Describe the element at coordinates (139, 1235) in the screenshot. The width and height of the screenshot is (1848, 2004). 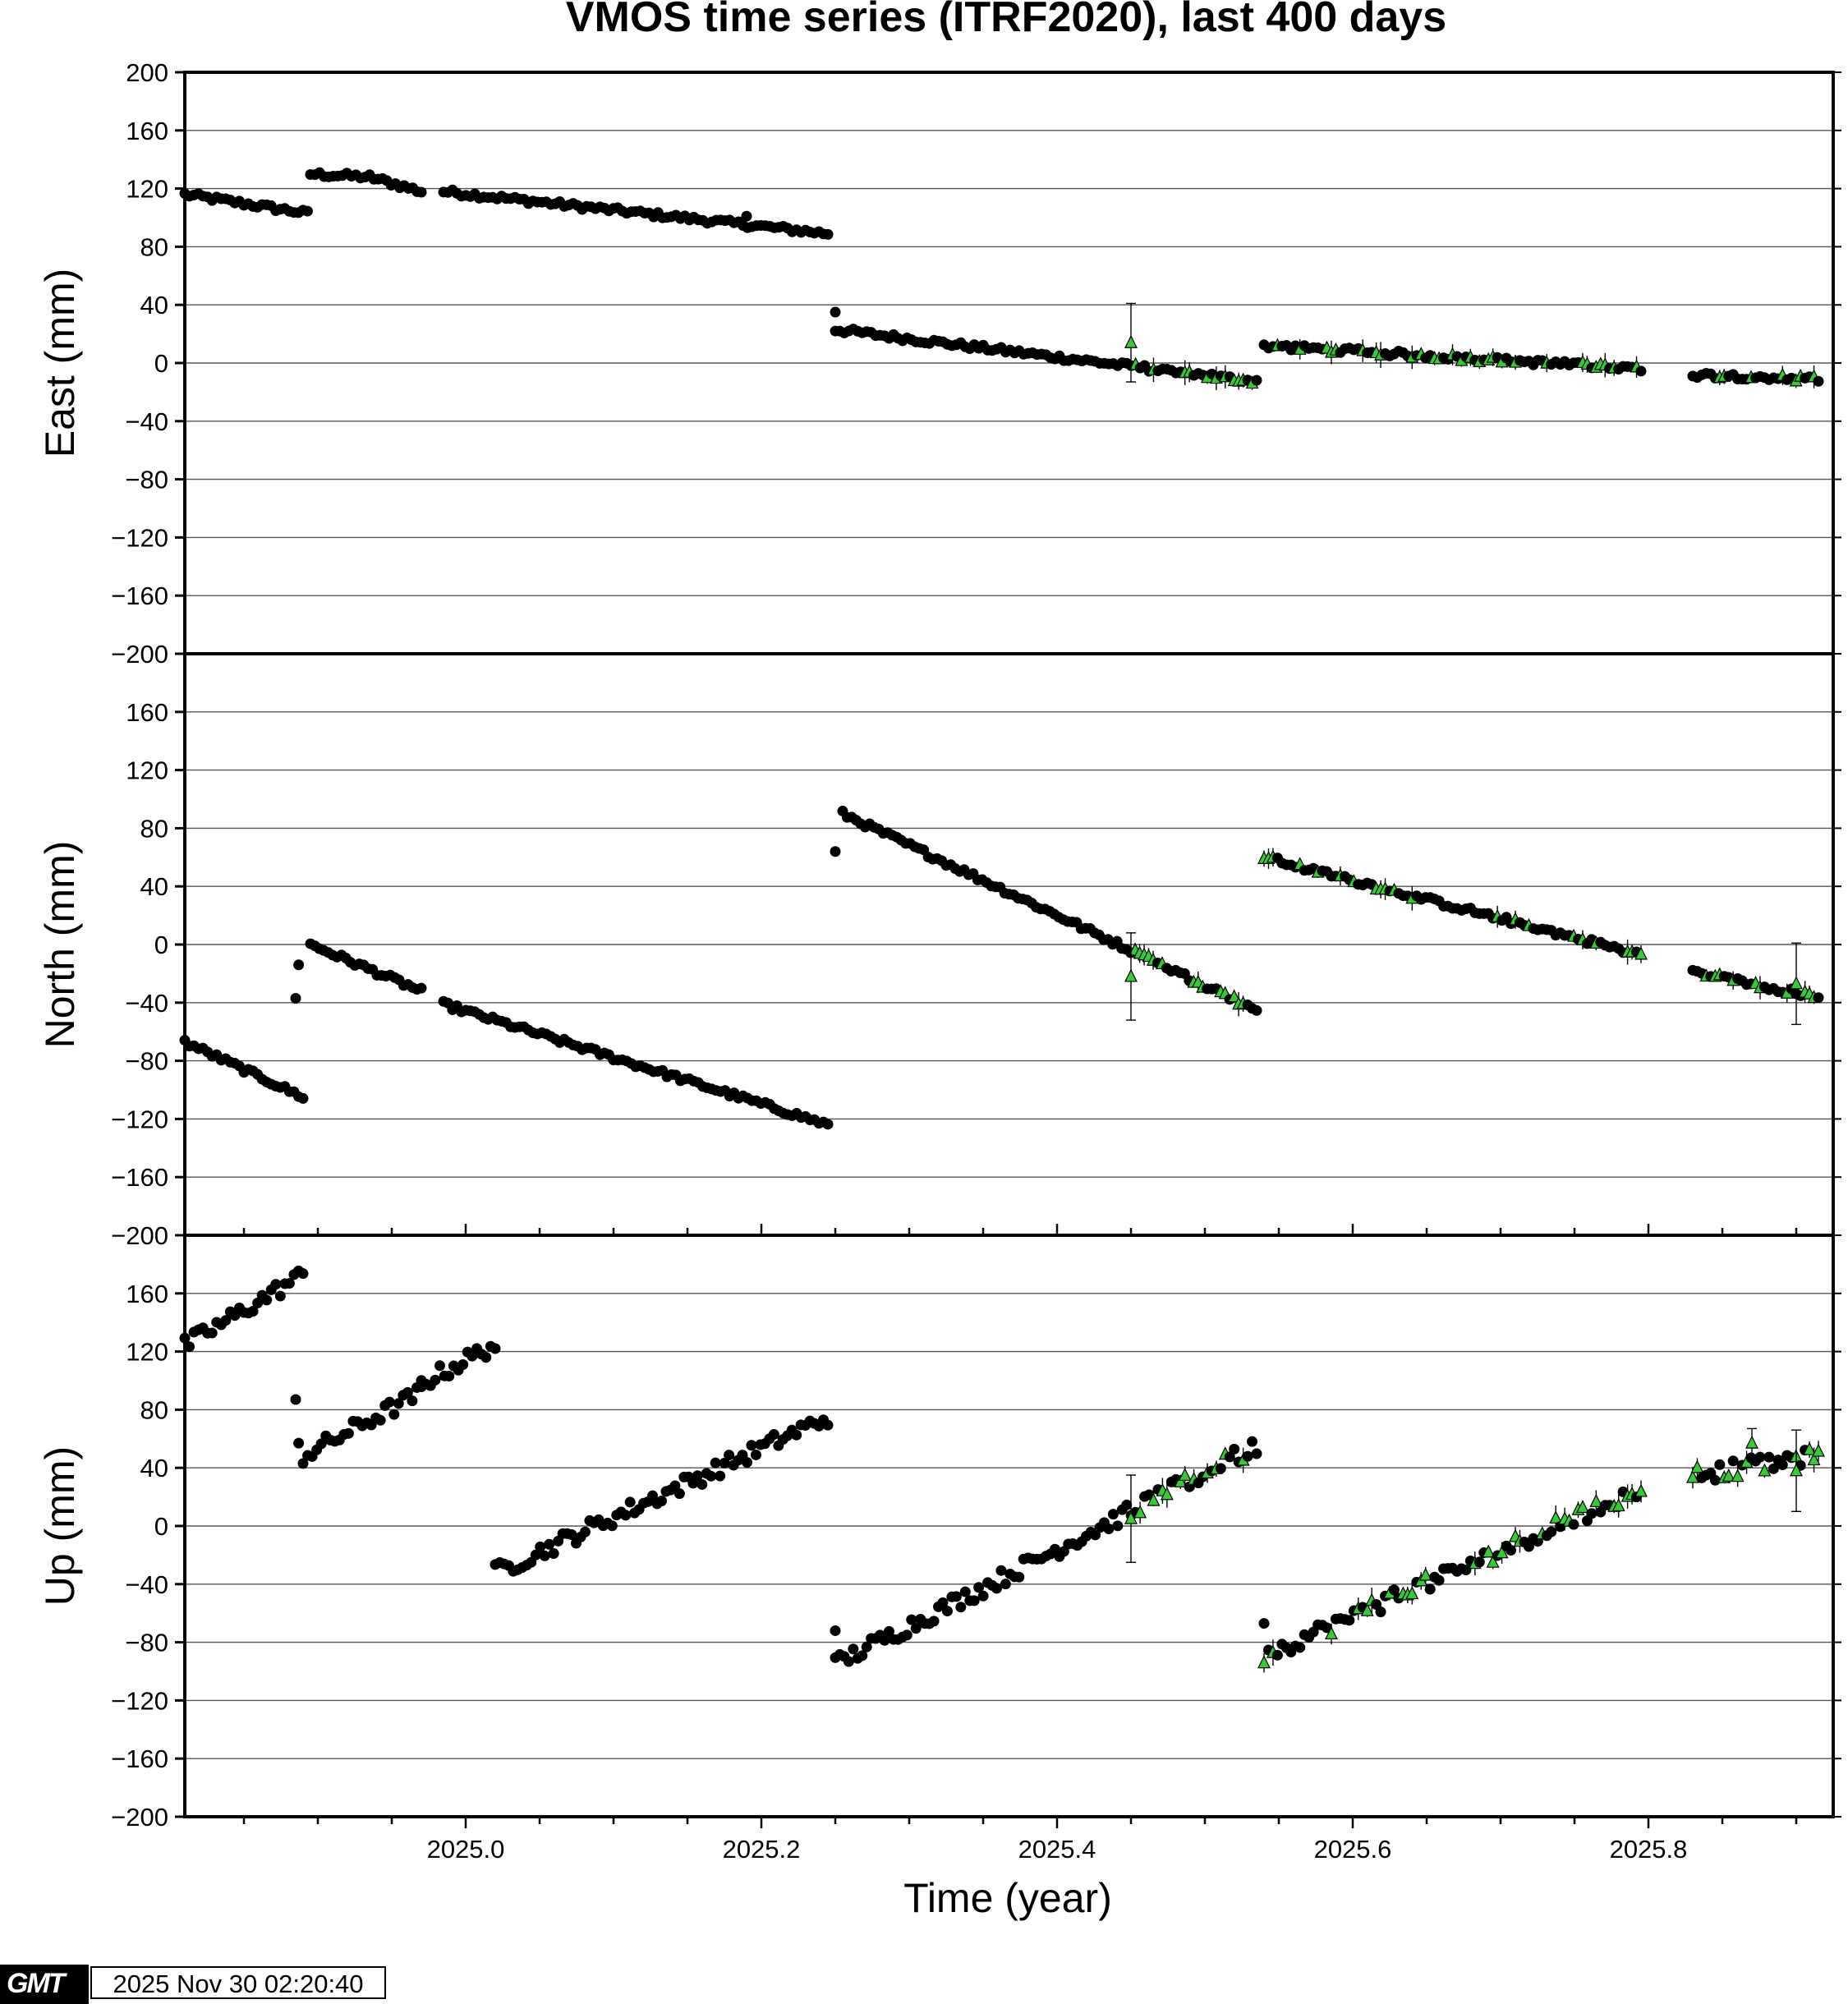
I see `y-tick-label: −200` at that location.